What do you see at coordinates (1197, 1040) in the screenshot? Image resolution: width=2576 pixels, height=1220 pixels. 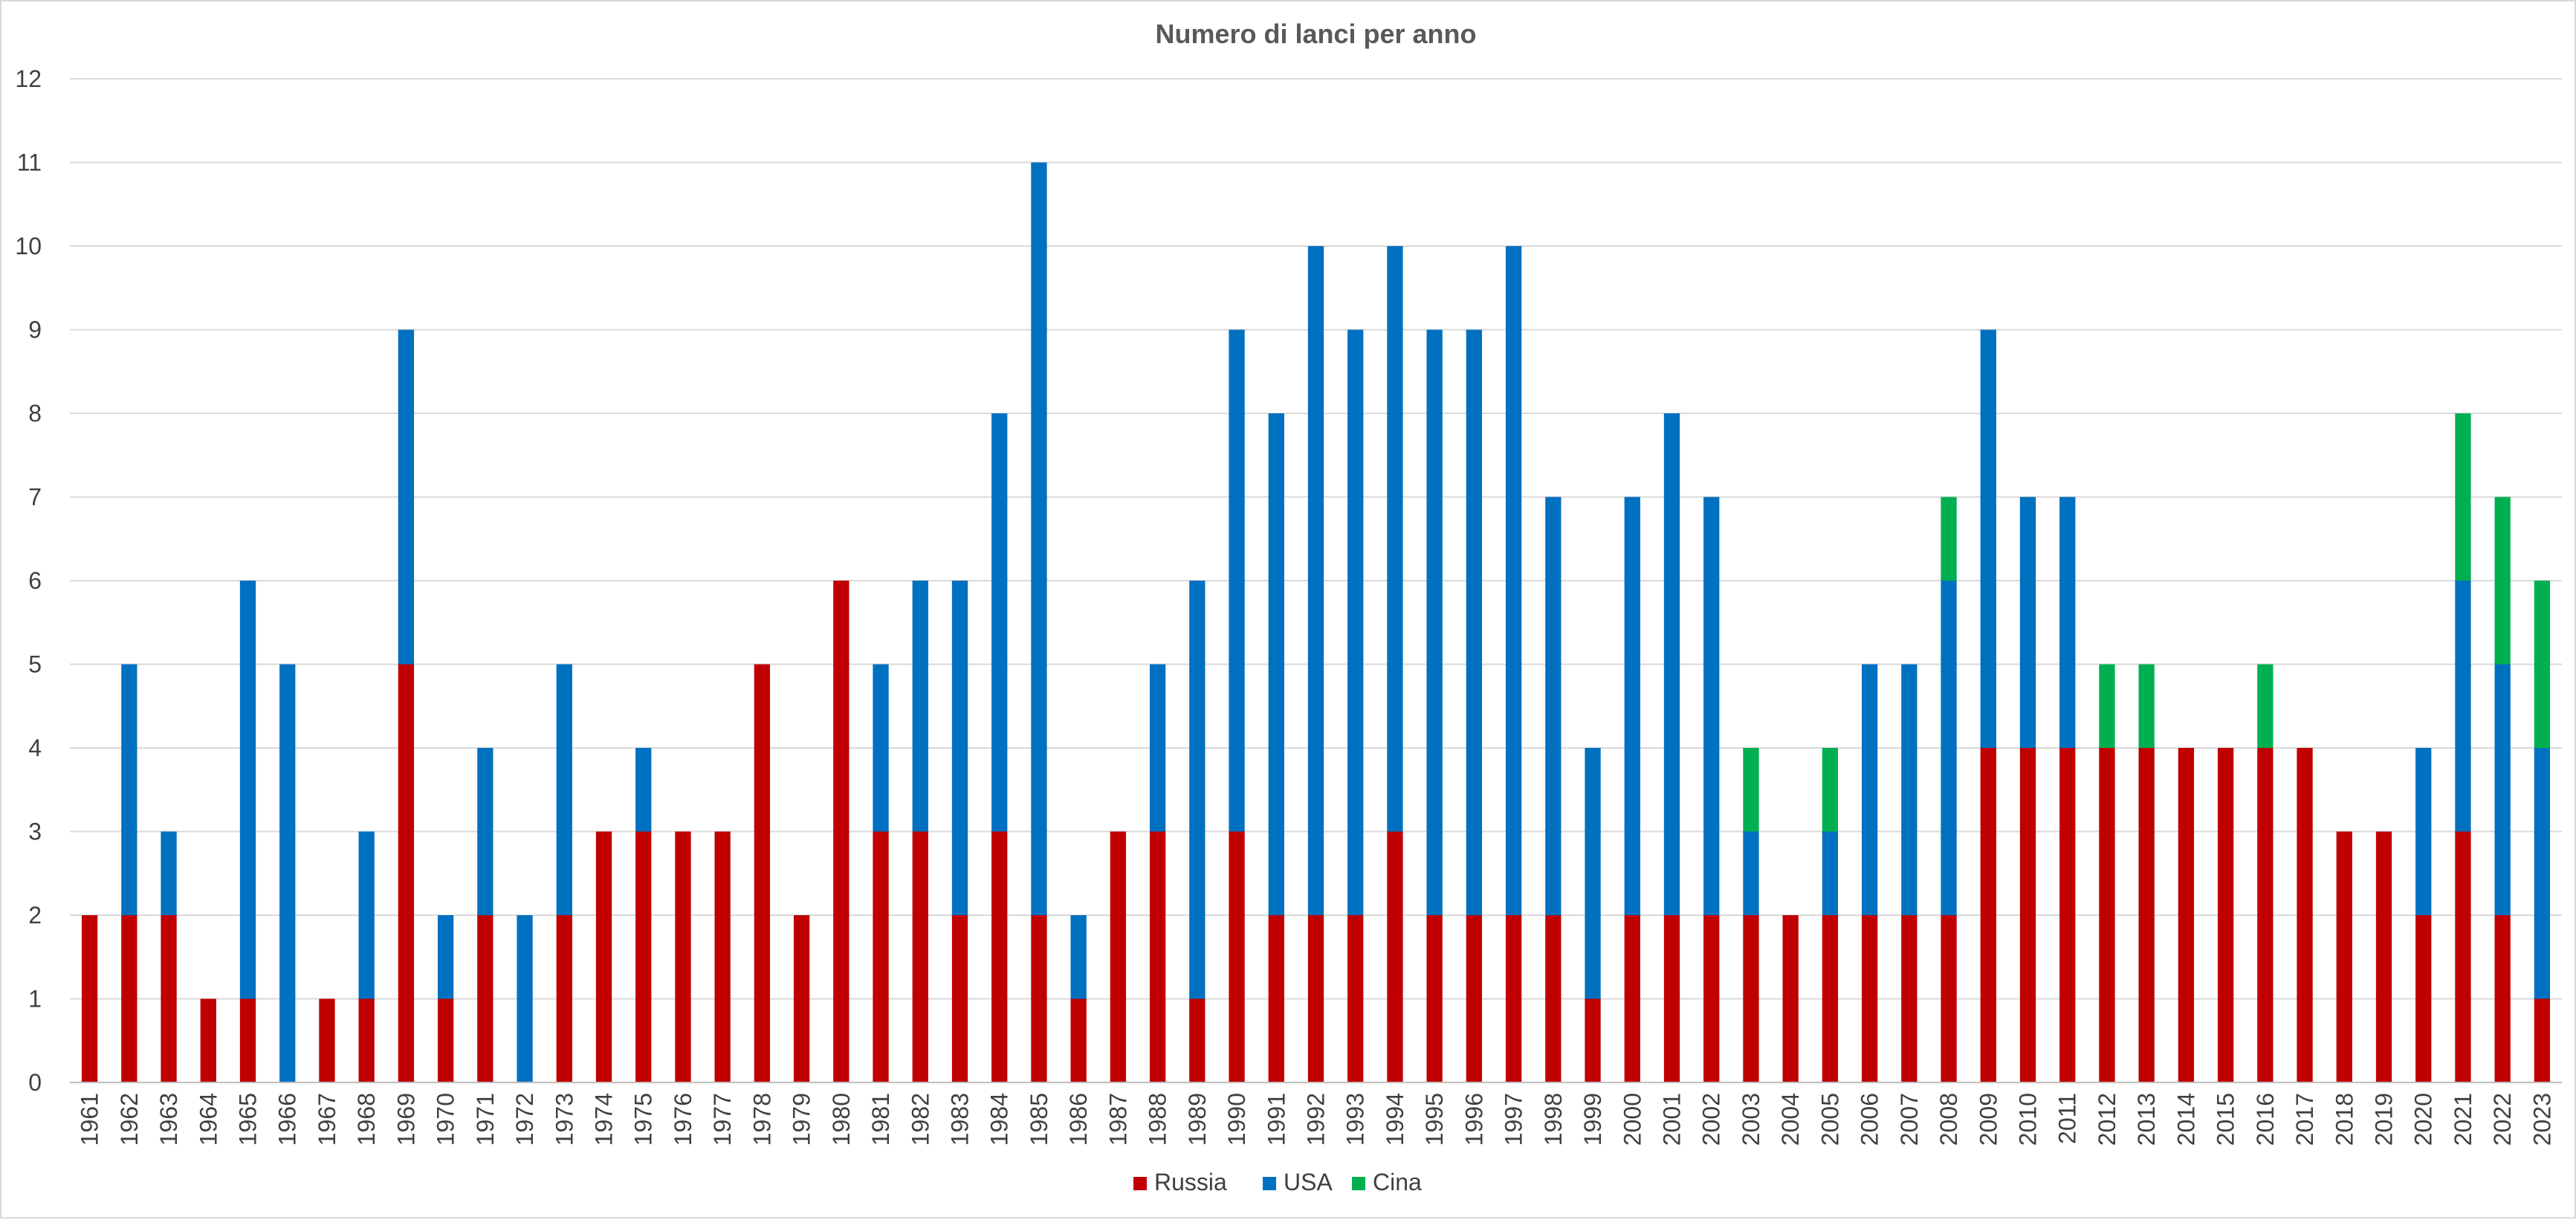 I see `bar-russia-1989` at bounding box center [1197, 1040].